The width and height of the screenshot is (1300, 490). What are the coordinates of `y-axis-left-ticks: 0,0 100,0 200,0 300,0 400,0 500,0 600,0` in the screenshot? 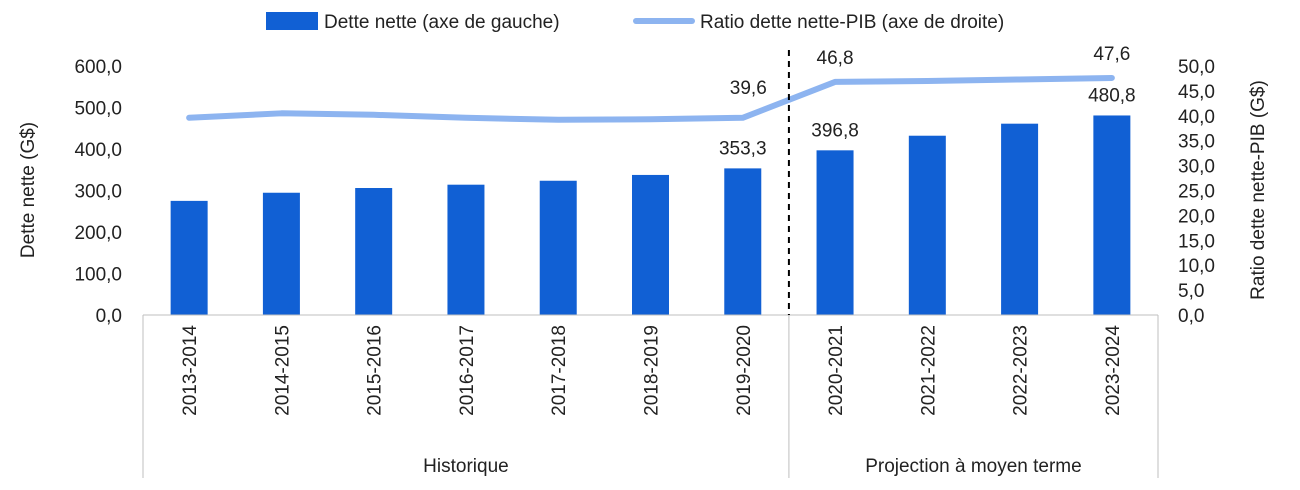 It's located at (98, 192).